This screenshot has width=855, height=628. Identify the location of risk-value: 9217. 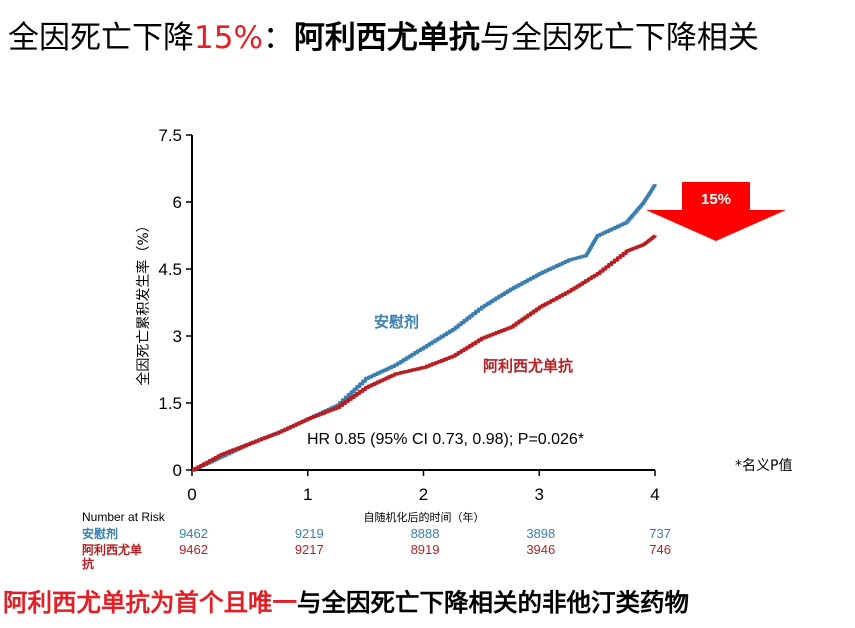
(309, 549).